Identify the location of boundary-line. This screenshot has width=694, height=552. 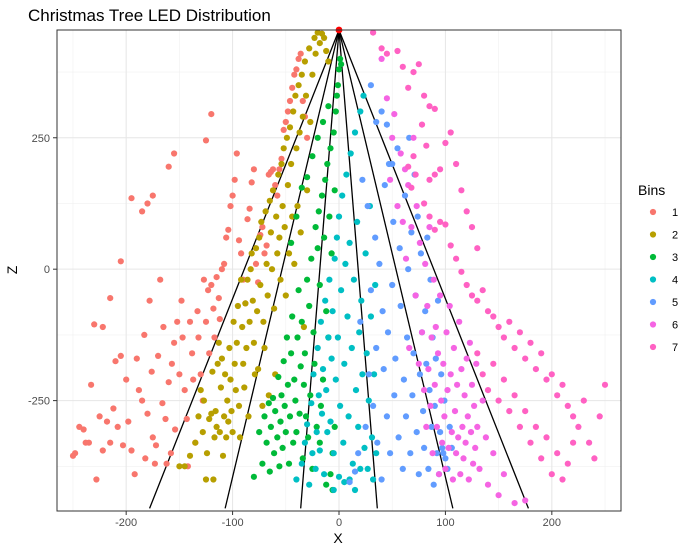
(282, 269).